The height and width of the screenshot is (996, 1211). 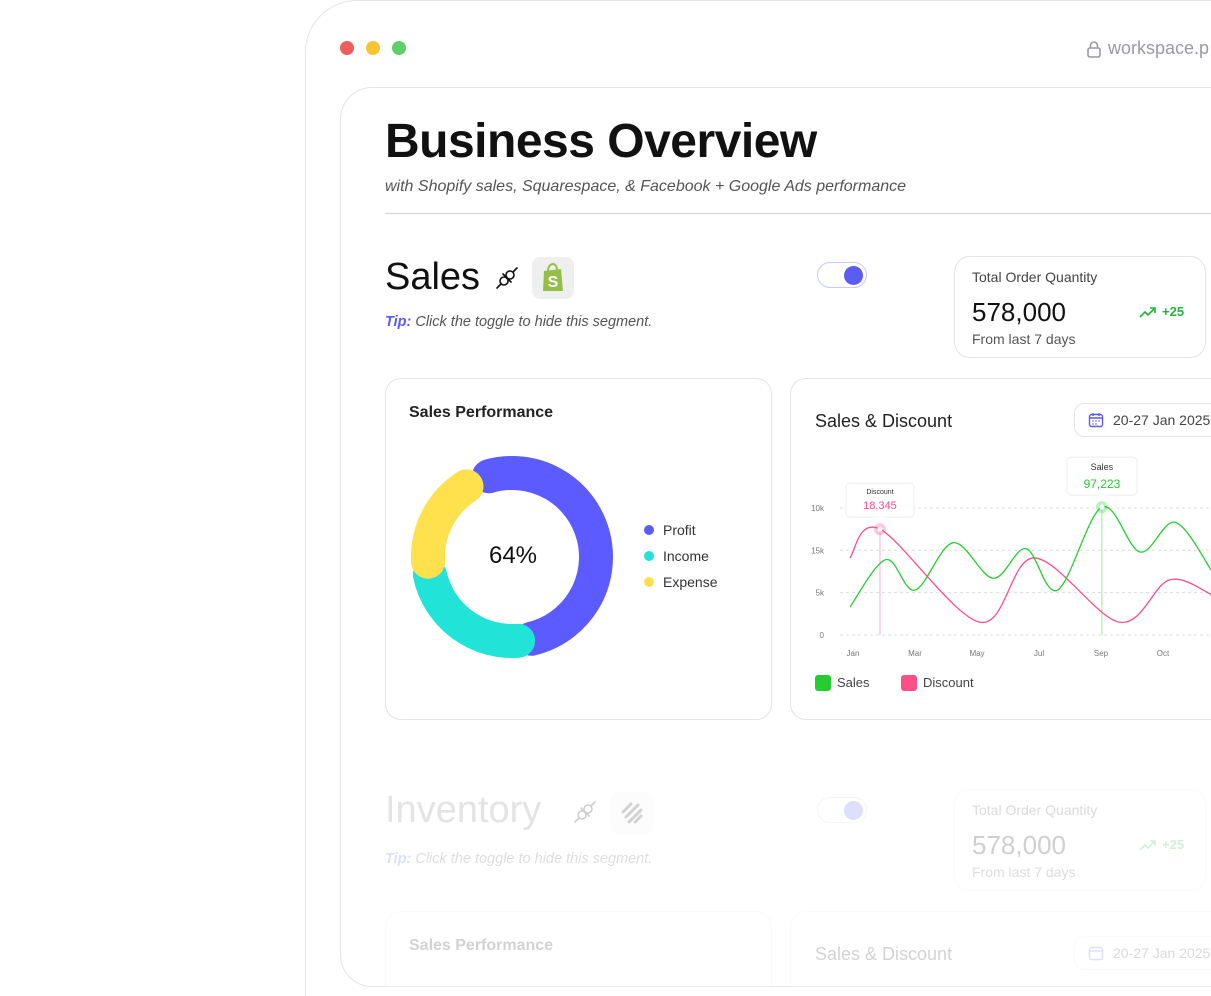 I want to click on donut-segment-income, so click(x=474, y=607).